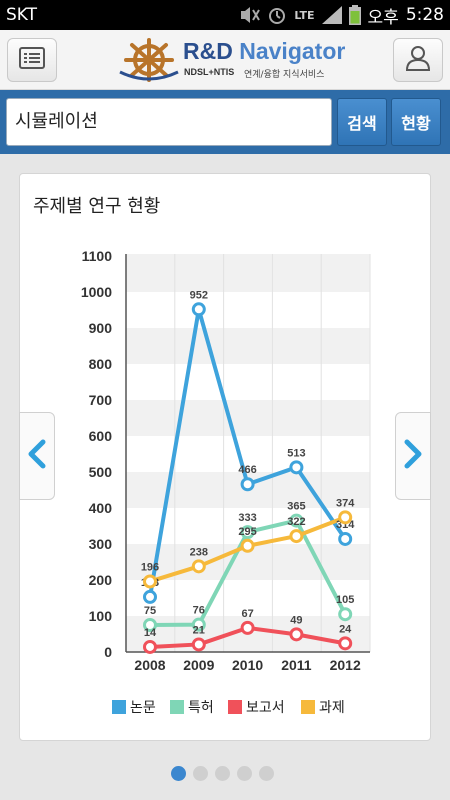  I want to click on data-label: 49, so click(296, 620).